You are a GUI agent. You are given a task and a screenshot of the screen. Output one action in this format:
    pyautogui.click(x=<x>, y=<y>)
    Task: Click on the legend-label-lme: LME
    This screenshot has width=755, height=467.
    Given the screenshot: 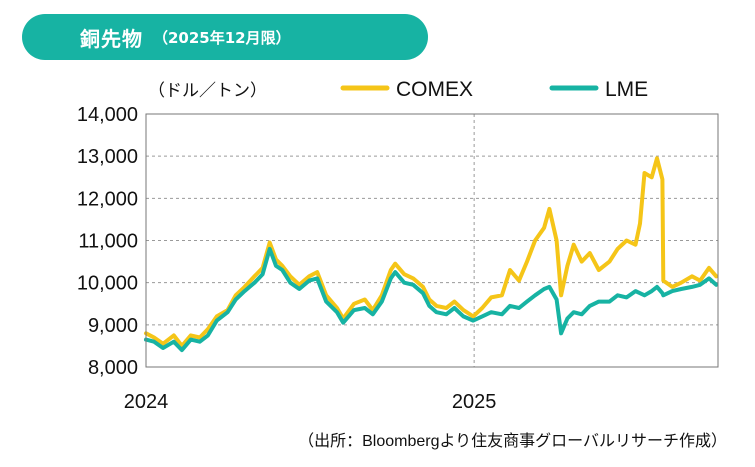 What is the action you would take?
    pyautogui.click(x=626, y=89)
    